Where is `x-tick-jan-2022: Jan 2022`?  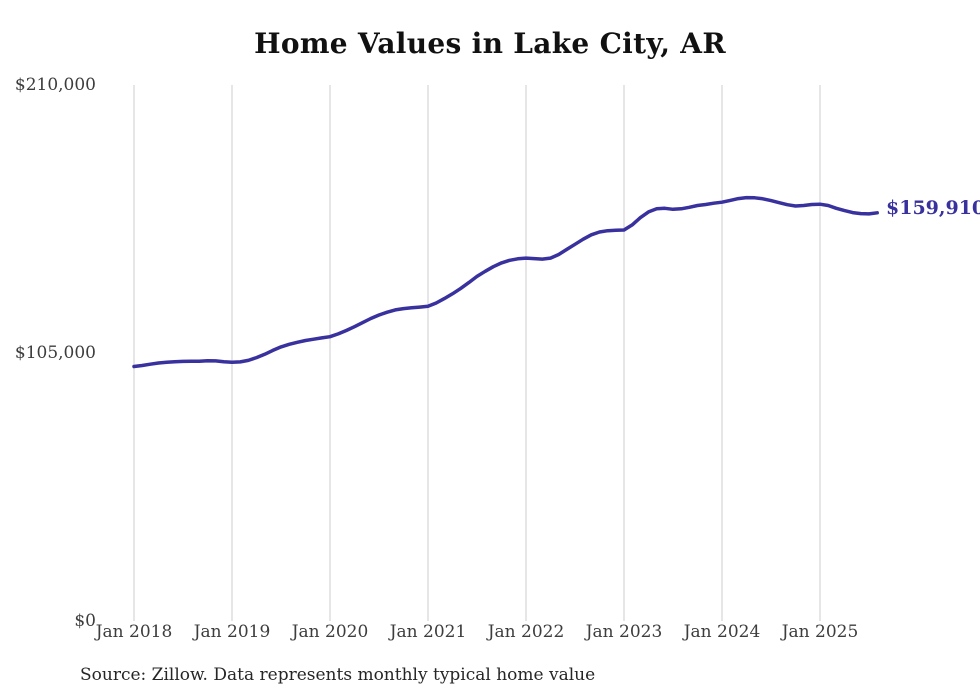
x-tick-jan-2022: Jan 2022 is located at coordinates (526, 632).